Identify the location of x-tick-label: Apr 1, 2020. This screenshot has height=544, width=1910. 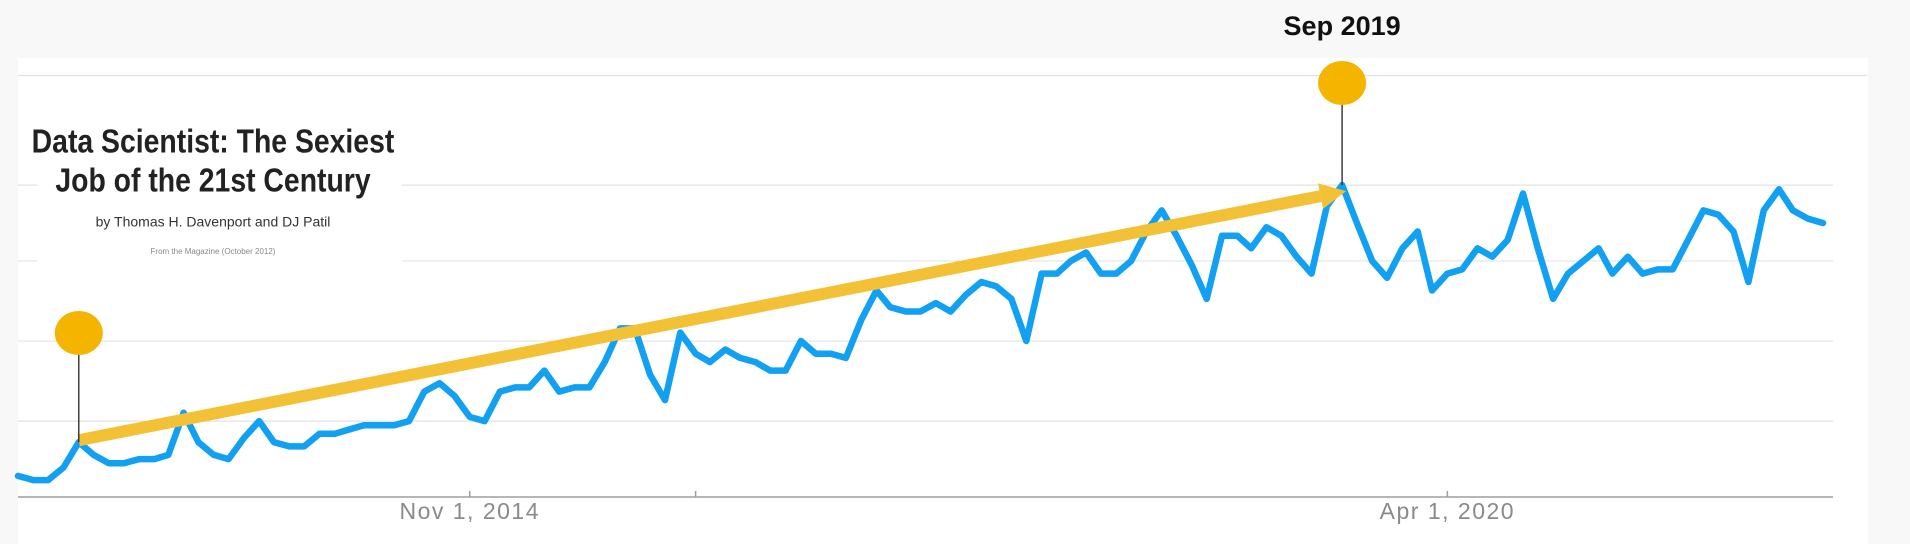
(1447, 511).